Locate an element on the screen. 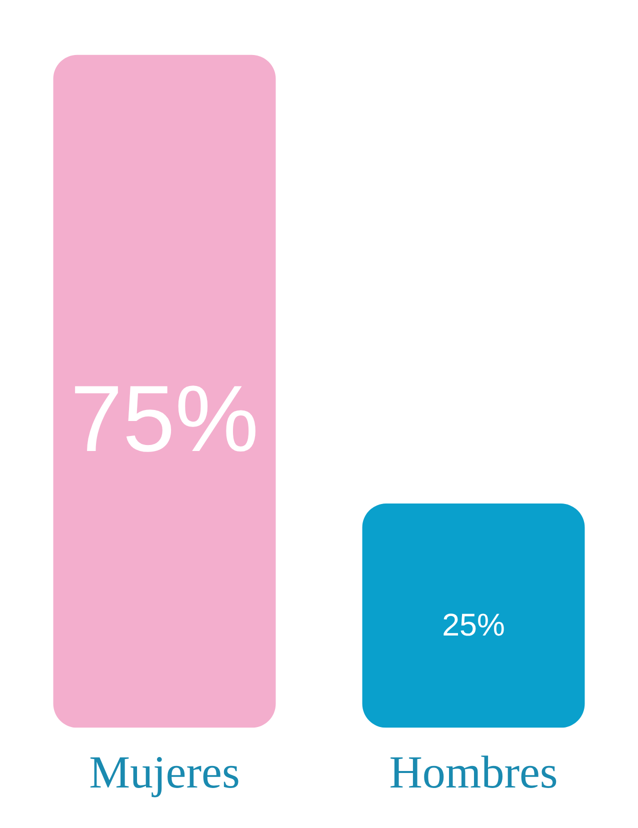  data-label: 25% is located at coordinates (473, 625).